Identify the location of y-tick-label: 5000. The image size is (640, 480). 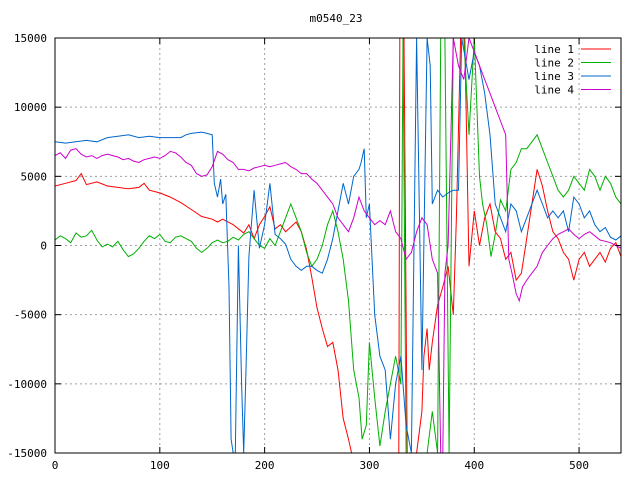
(34, 176).